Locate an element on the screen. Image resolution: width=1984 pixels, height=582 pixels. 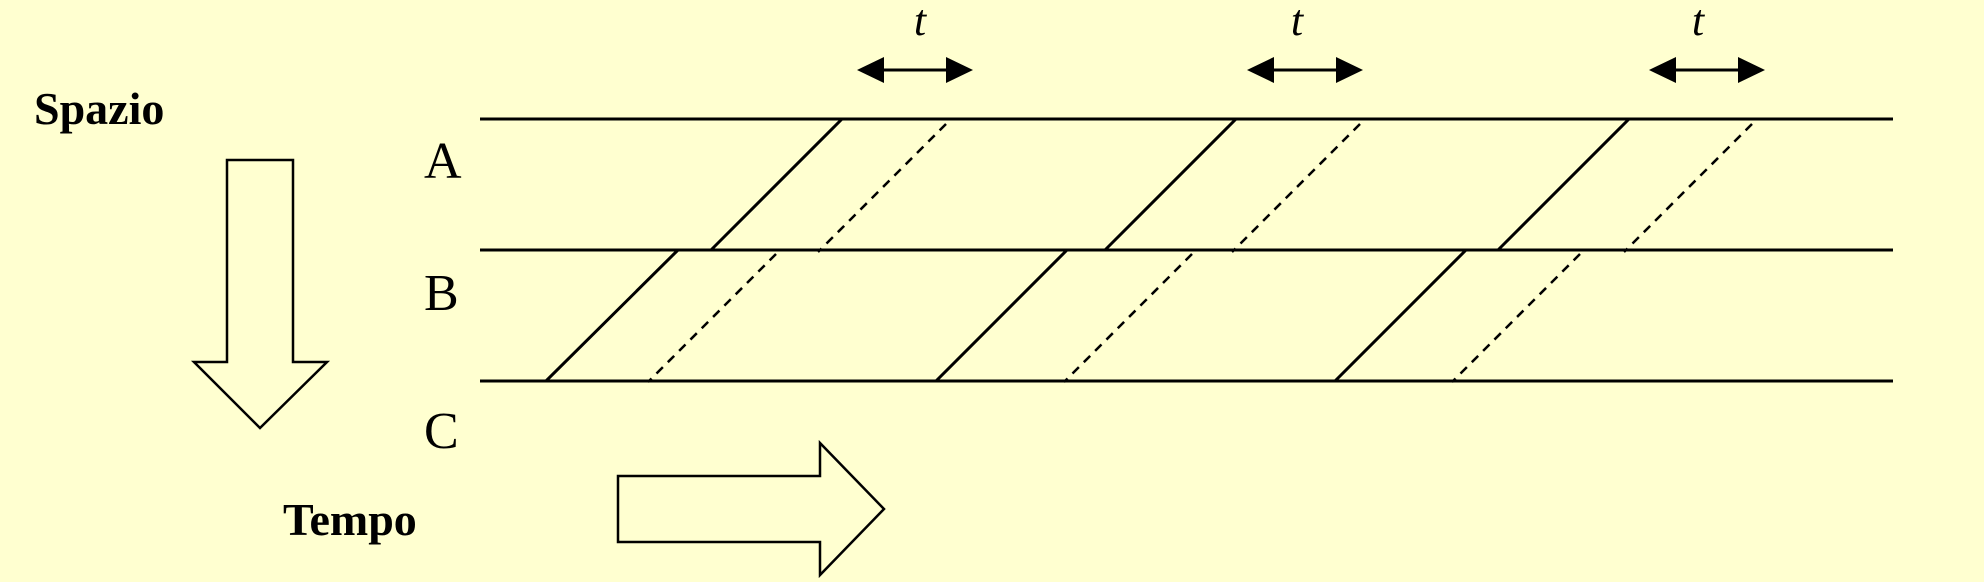
interval-marker-2: t is located at coordinates (1305, 41).